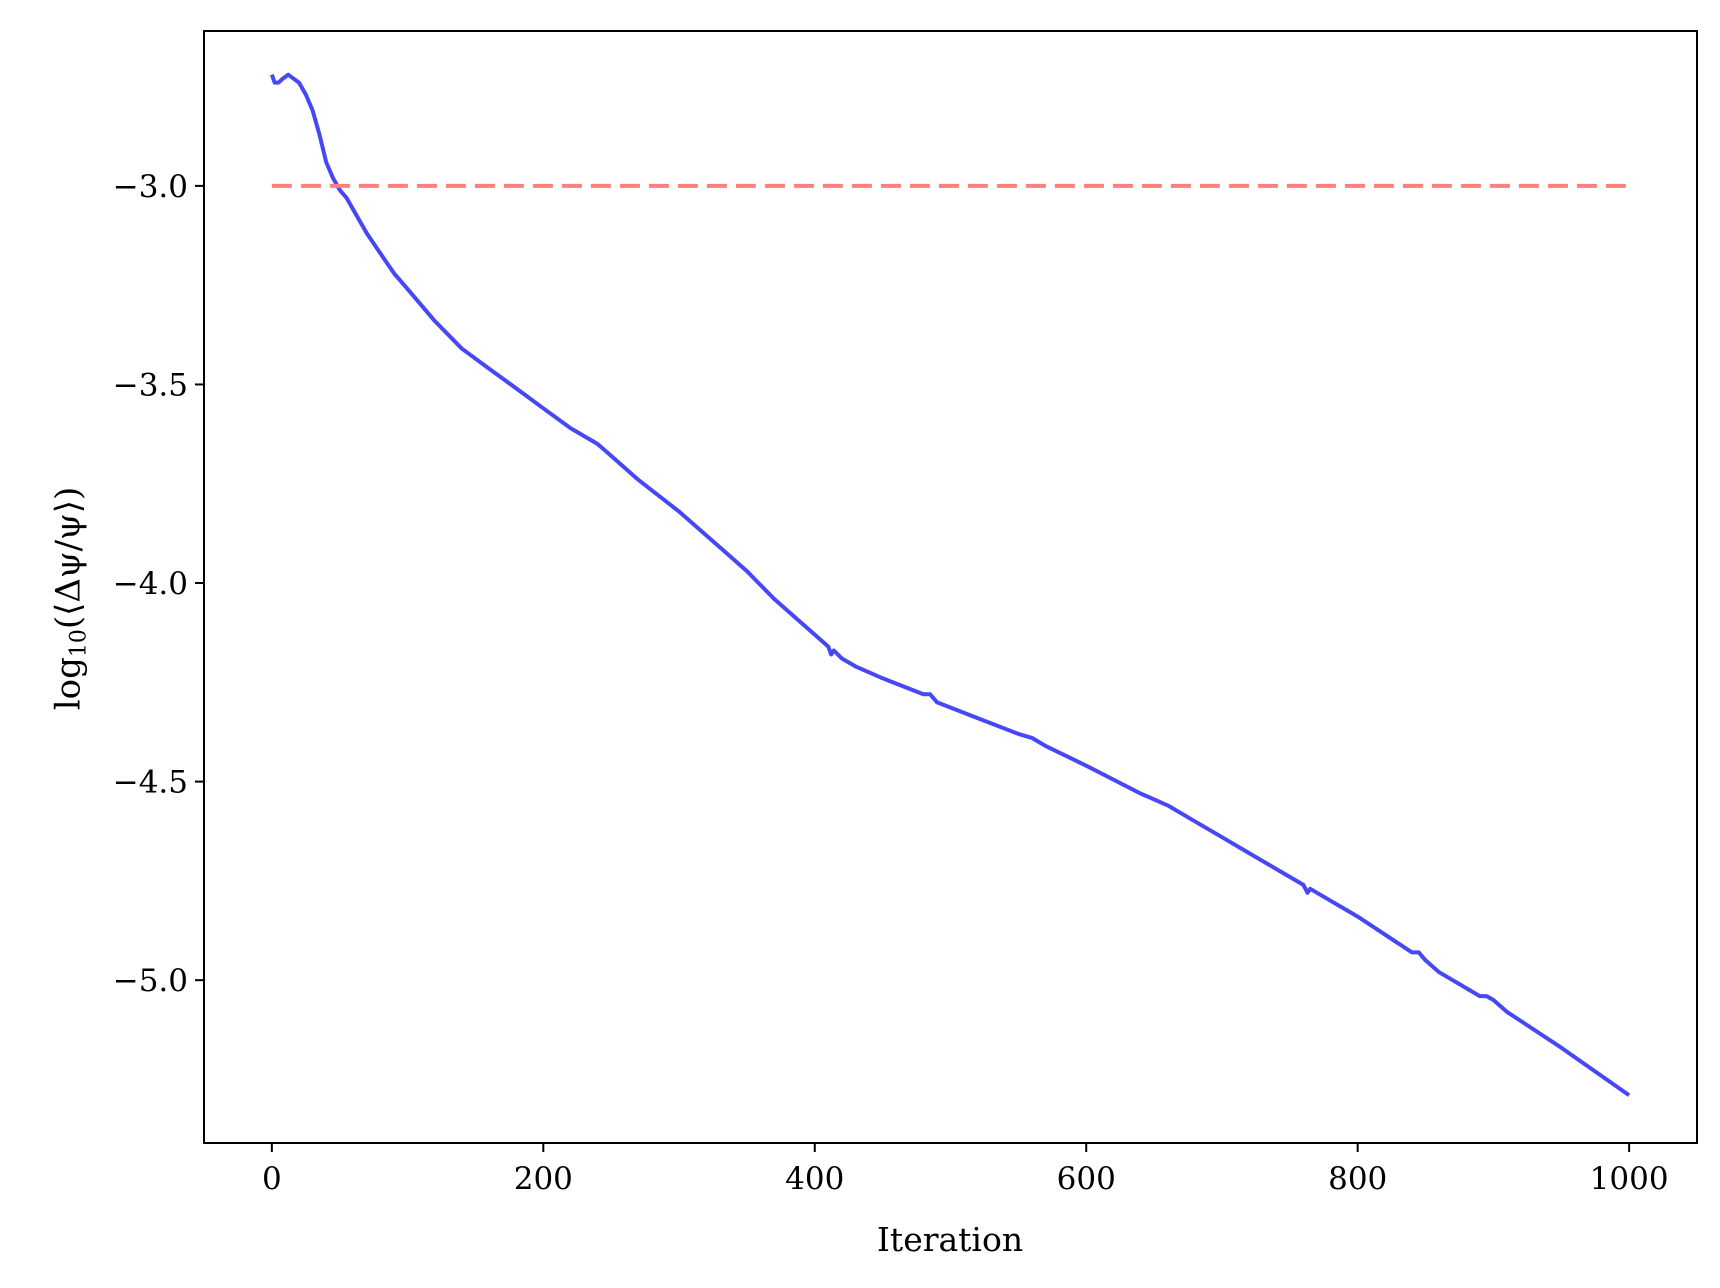  I want to click on y-tick-label: −3.0, so click(150, 187).